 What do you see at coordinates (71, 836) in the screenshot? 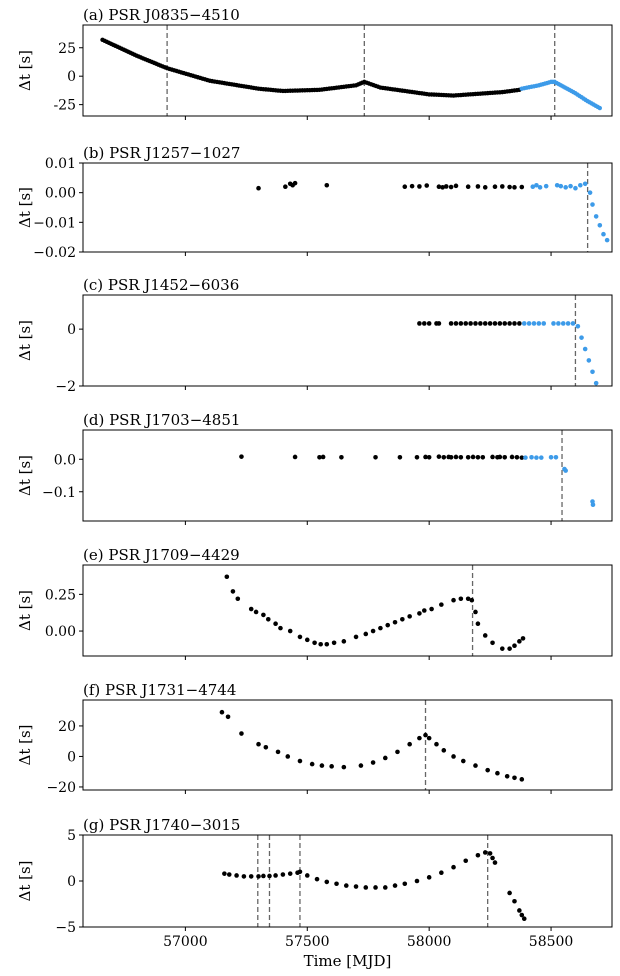
I see `y-tick-label: 5` at bounding box center [71, 836].